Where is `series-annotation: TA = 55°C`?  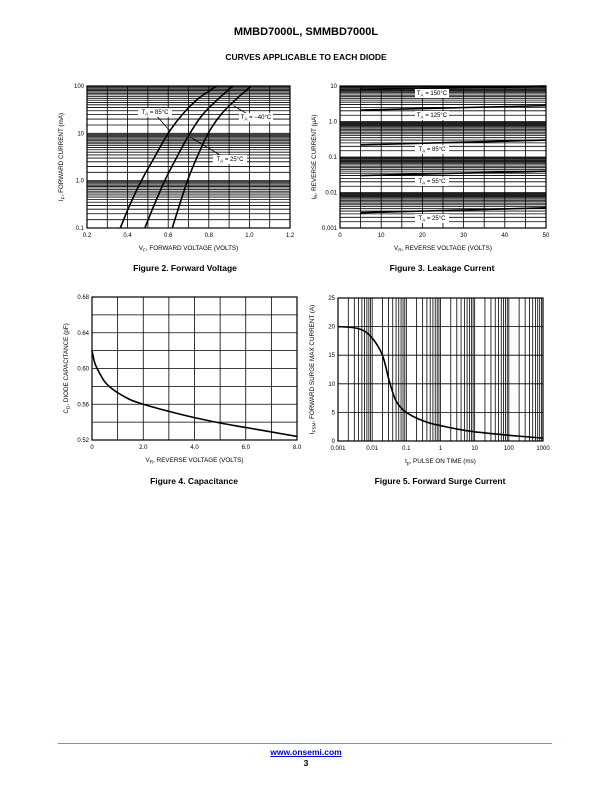
series-annotation: TA = 55°C is located at coordinates (433, 182).